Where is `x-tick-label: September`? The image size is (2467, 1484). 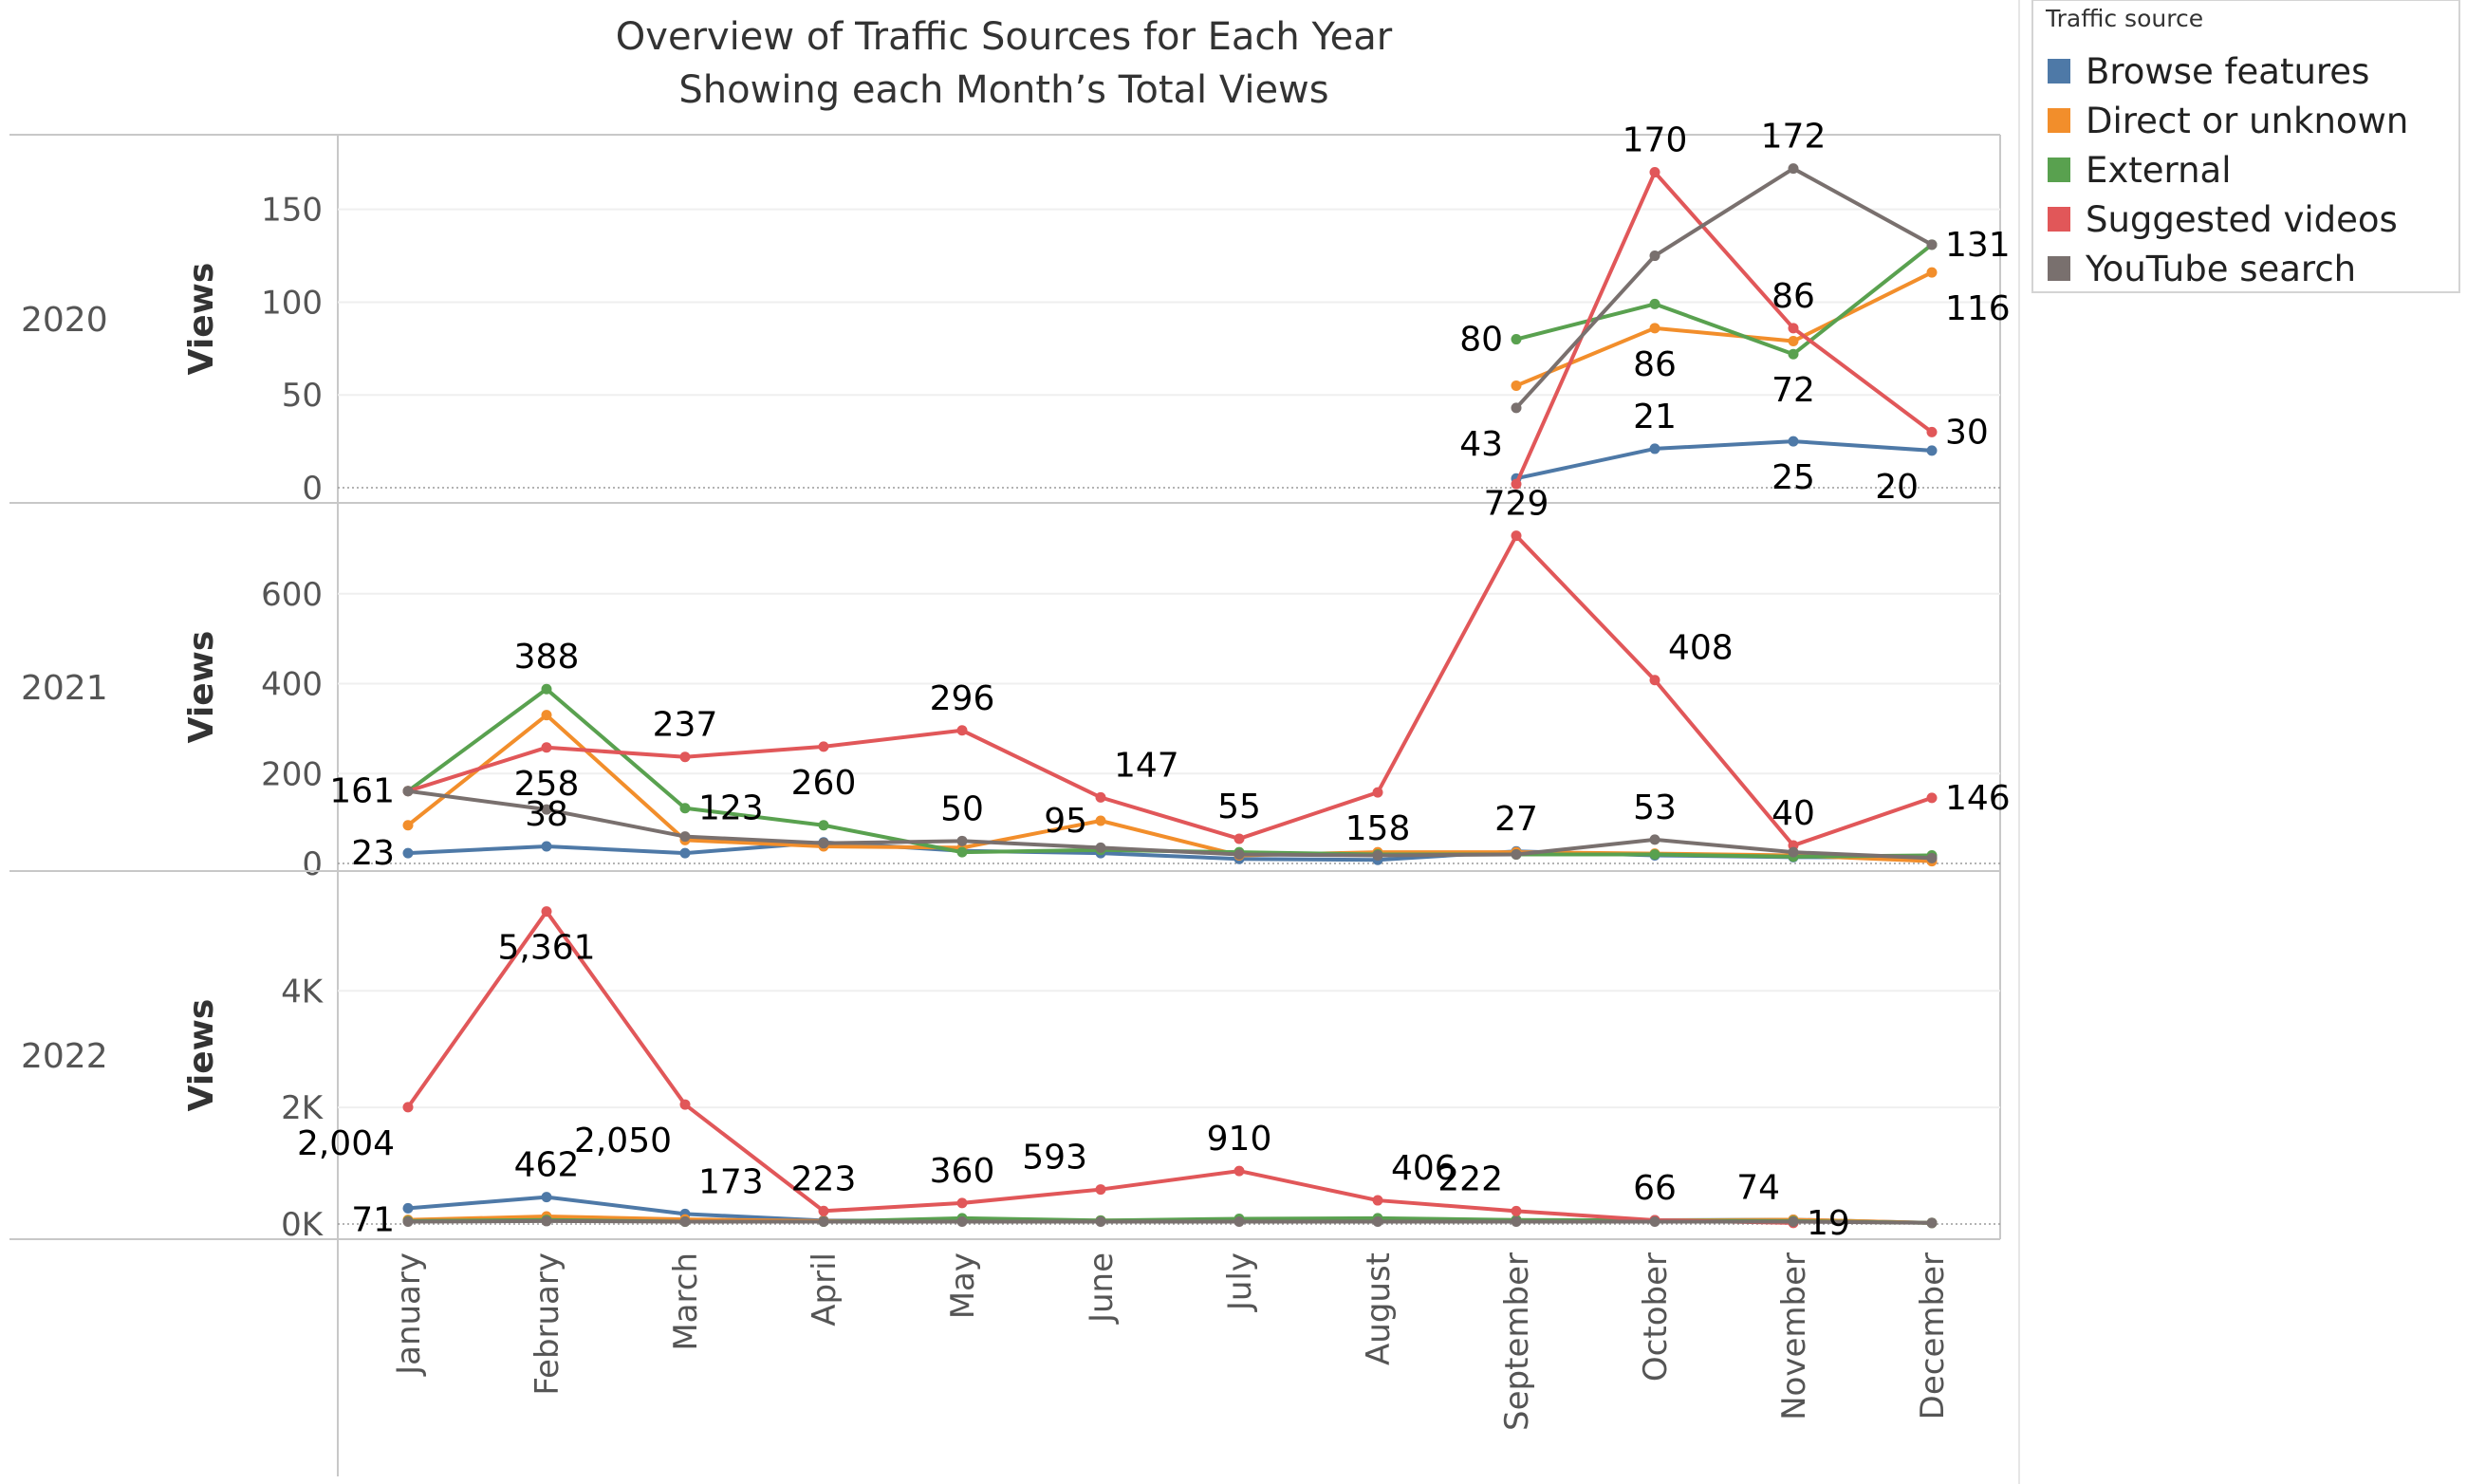
x-tick-label: September is located at coordinates (1517, 1341).